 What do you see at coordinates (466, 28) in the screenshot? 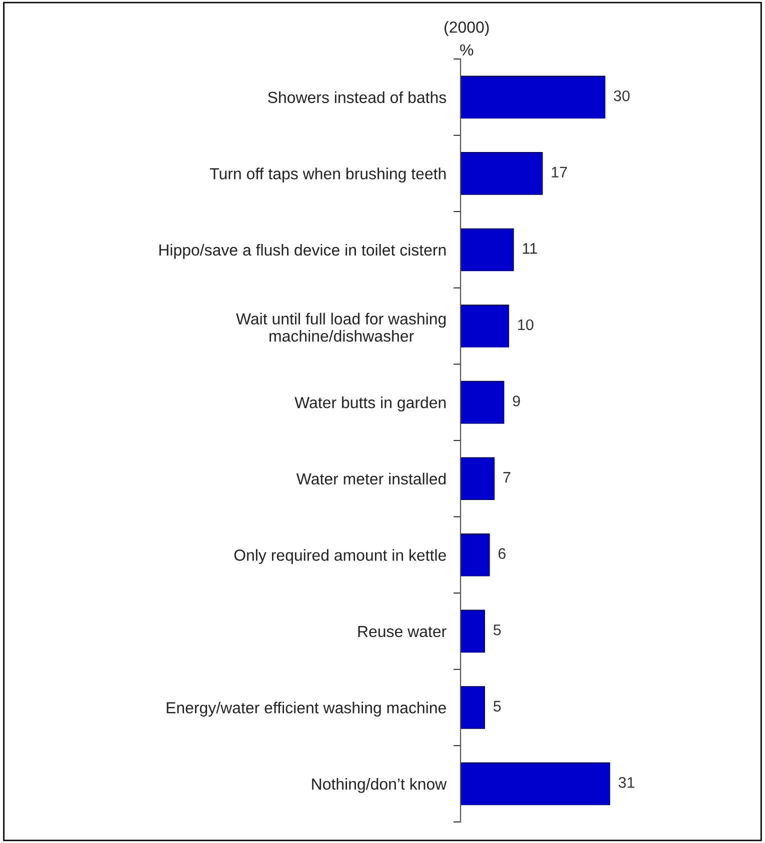
I see `chart-title: (2000)` at bounding box center [466, 28].